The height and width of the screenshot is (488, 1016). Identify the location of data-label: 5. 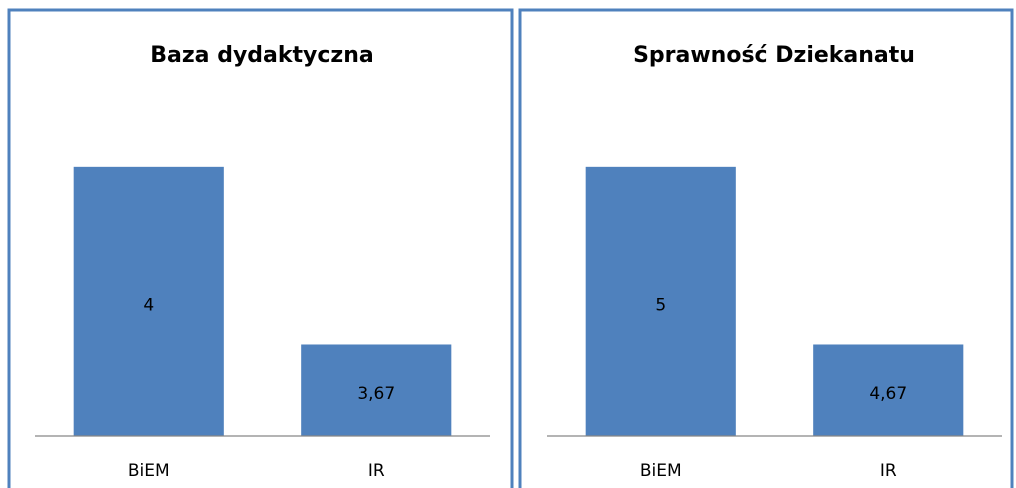
(660, 305).